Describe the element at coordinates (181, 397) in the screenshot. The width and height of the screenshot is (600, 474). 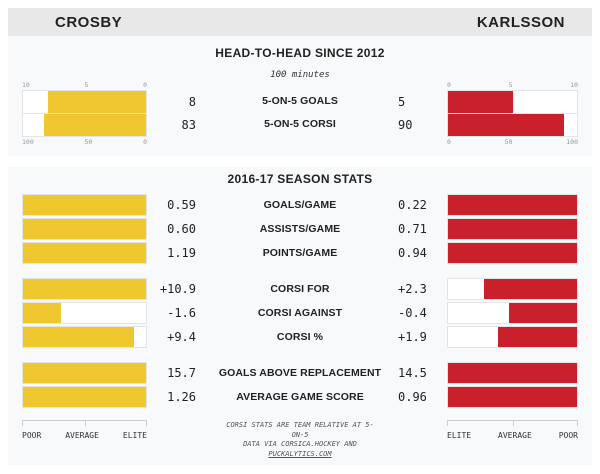
I see `crosby-value: 1.26` at that location.